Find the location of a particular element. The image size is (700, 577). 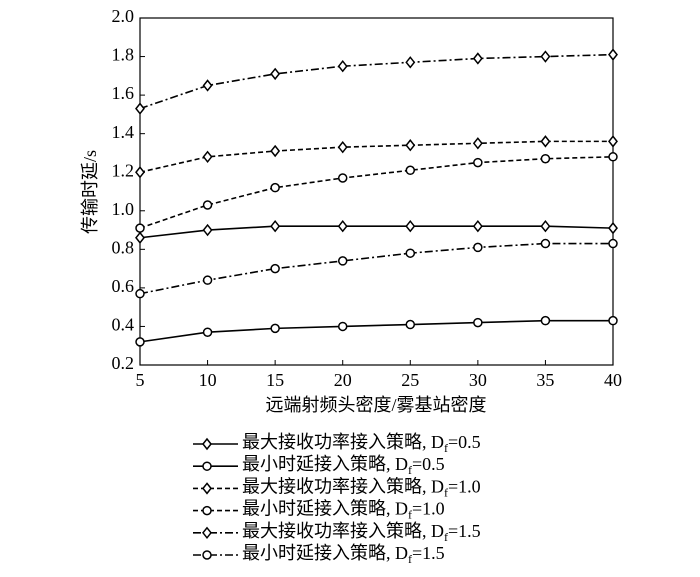

y-tick-label: 1.2 is located at coordinates (123, 170).